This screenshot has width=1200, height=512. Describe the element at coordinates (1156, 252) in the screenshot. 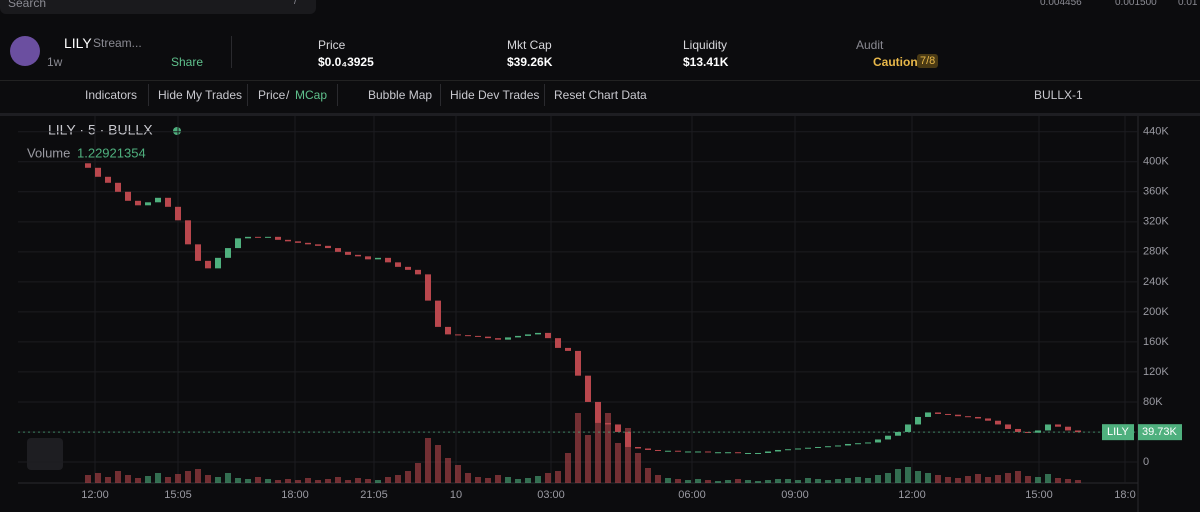

I see `y-tick-label: 280K` at that location.